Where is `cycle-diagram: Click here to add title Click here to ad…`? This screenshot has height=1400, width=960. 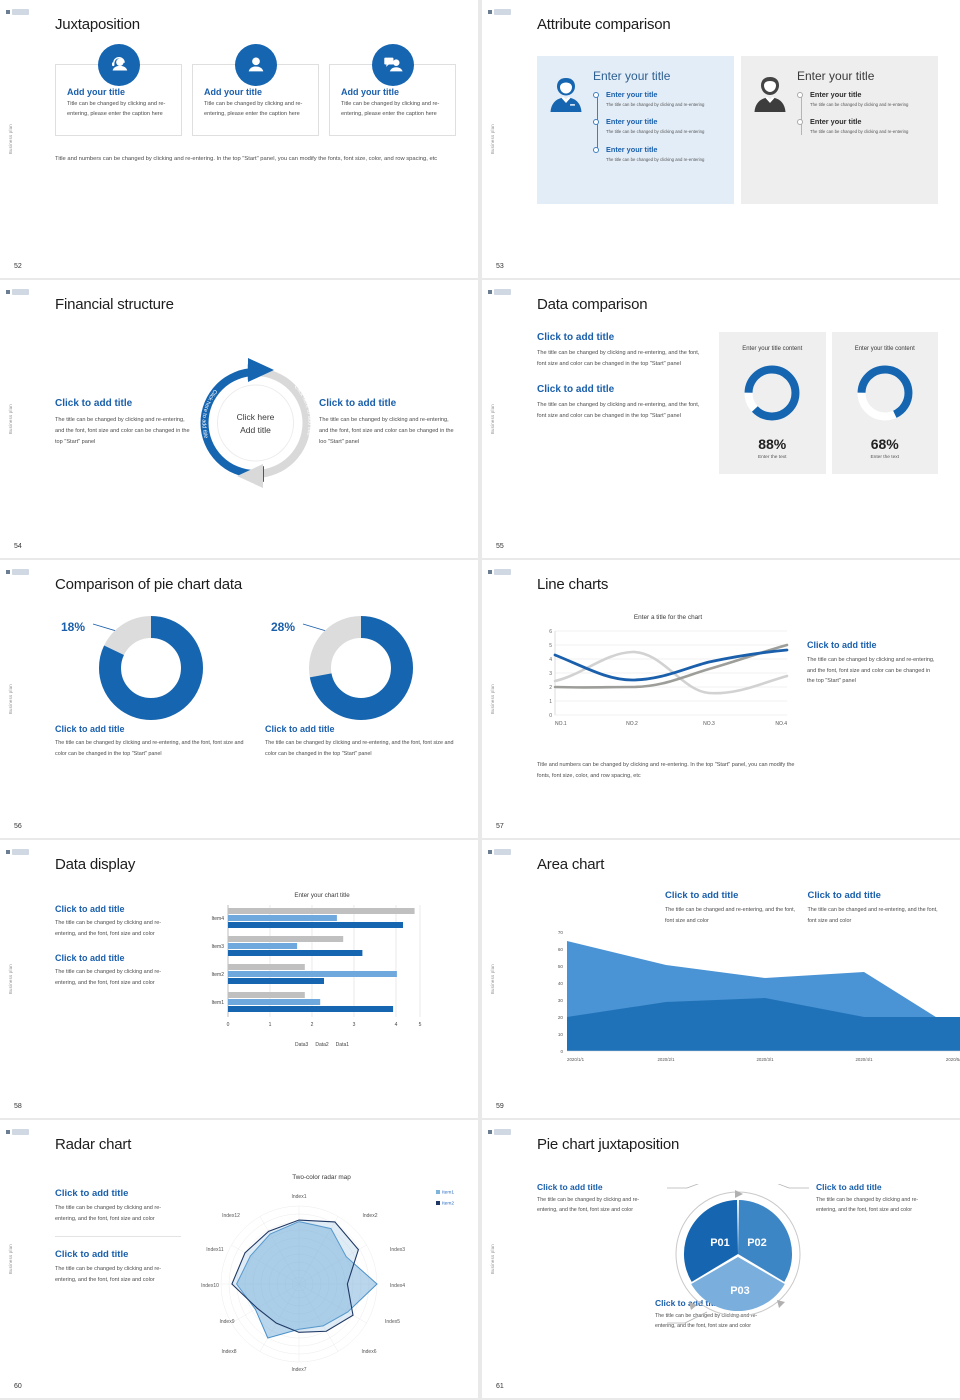 cycle-diagram: Click here to add title Click here to ad… is located at coordinates (255, 423).